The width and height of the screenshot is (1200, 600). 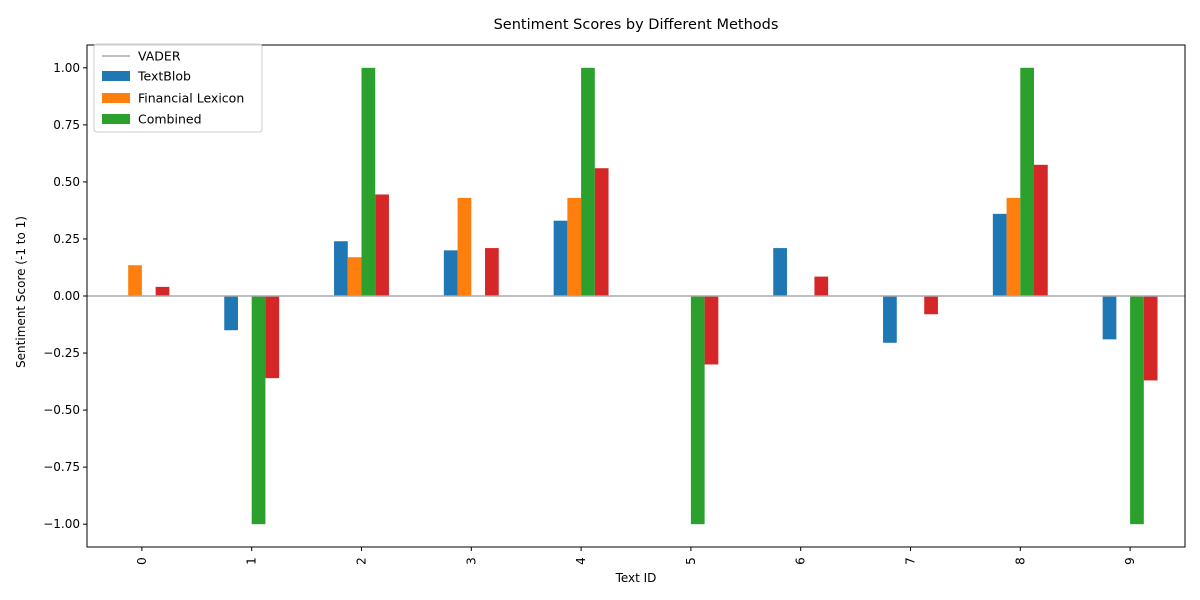 I want to click on legend-swatch-textblob, so click(x=116, y=76).